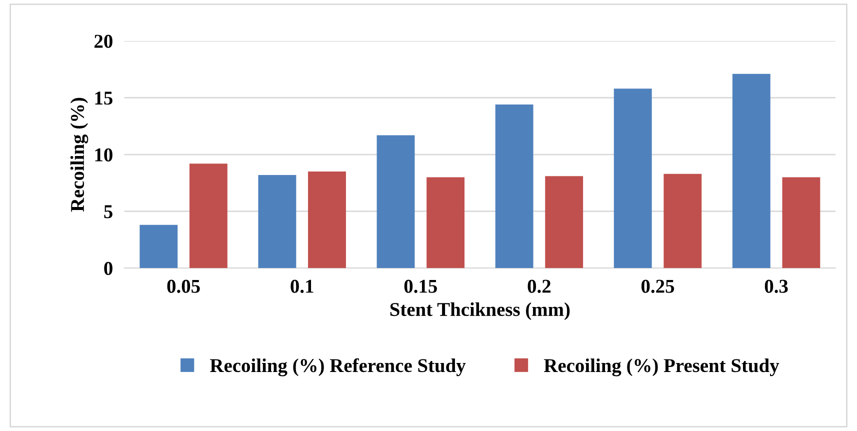 Image resolution: width=857 pixels, height=431 pixels. I want to click on legend-label: Recoiling (%) Reference Study, so click(338, 367).